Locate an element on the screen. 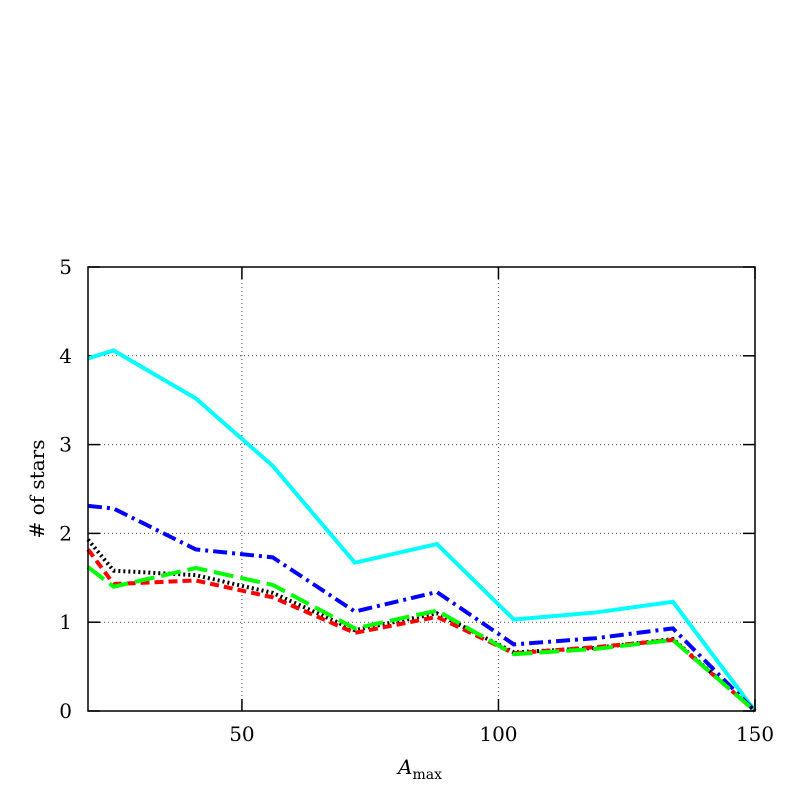 The height and width of the screenshot is (797, 797). x-axis-label: Amax is located at coordinates (419, 769).